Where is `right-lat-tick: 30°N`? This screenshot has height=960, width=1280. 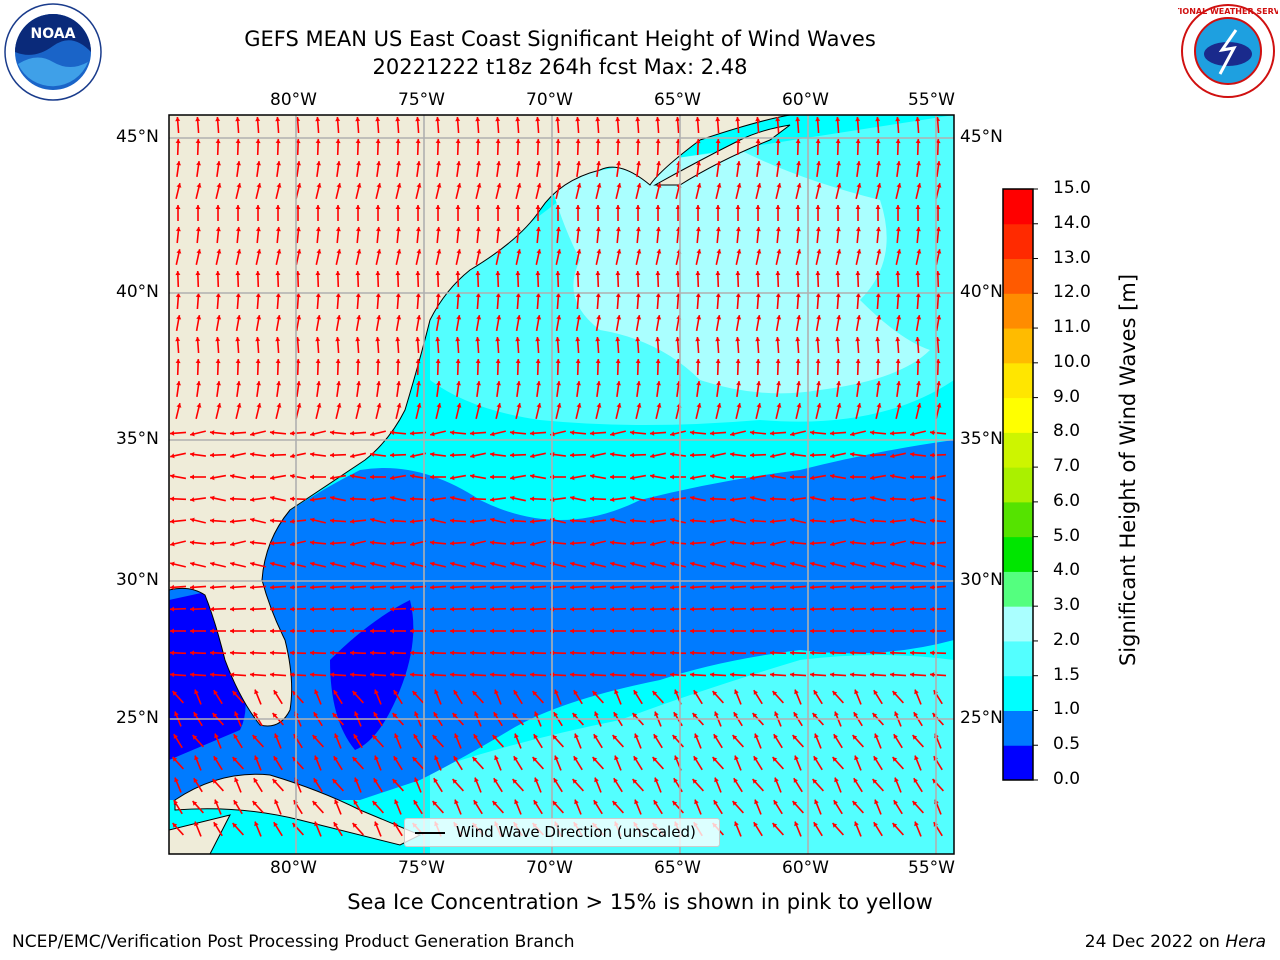 right-lat-tick: 30°N is located at coordinates (981, 580).